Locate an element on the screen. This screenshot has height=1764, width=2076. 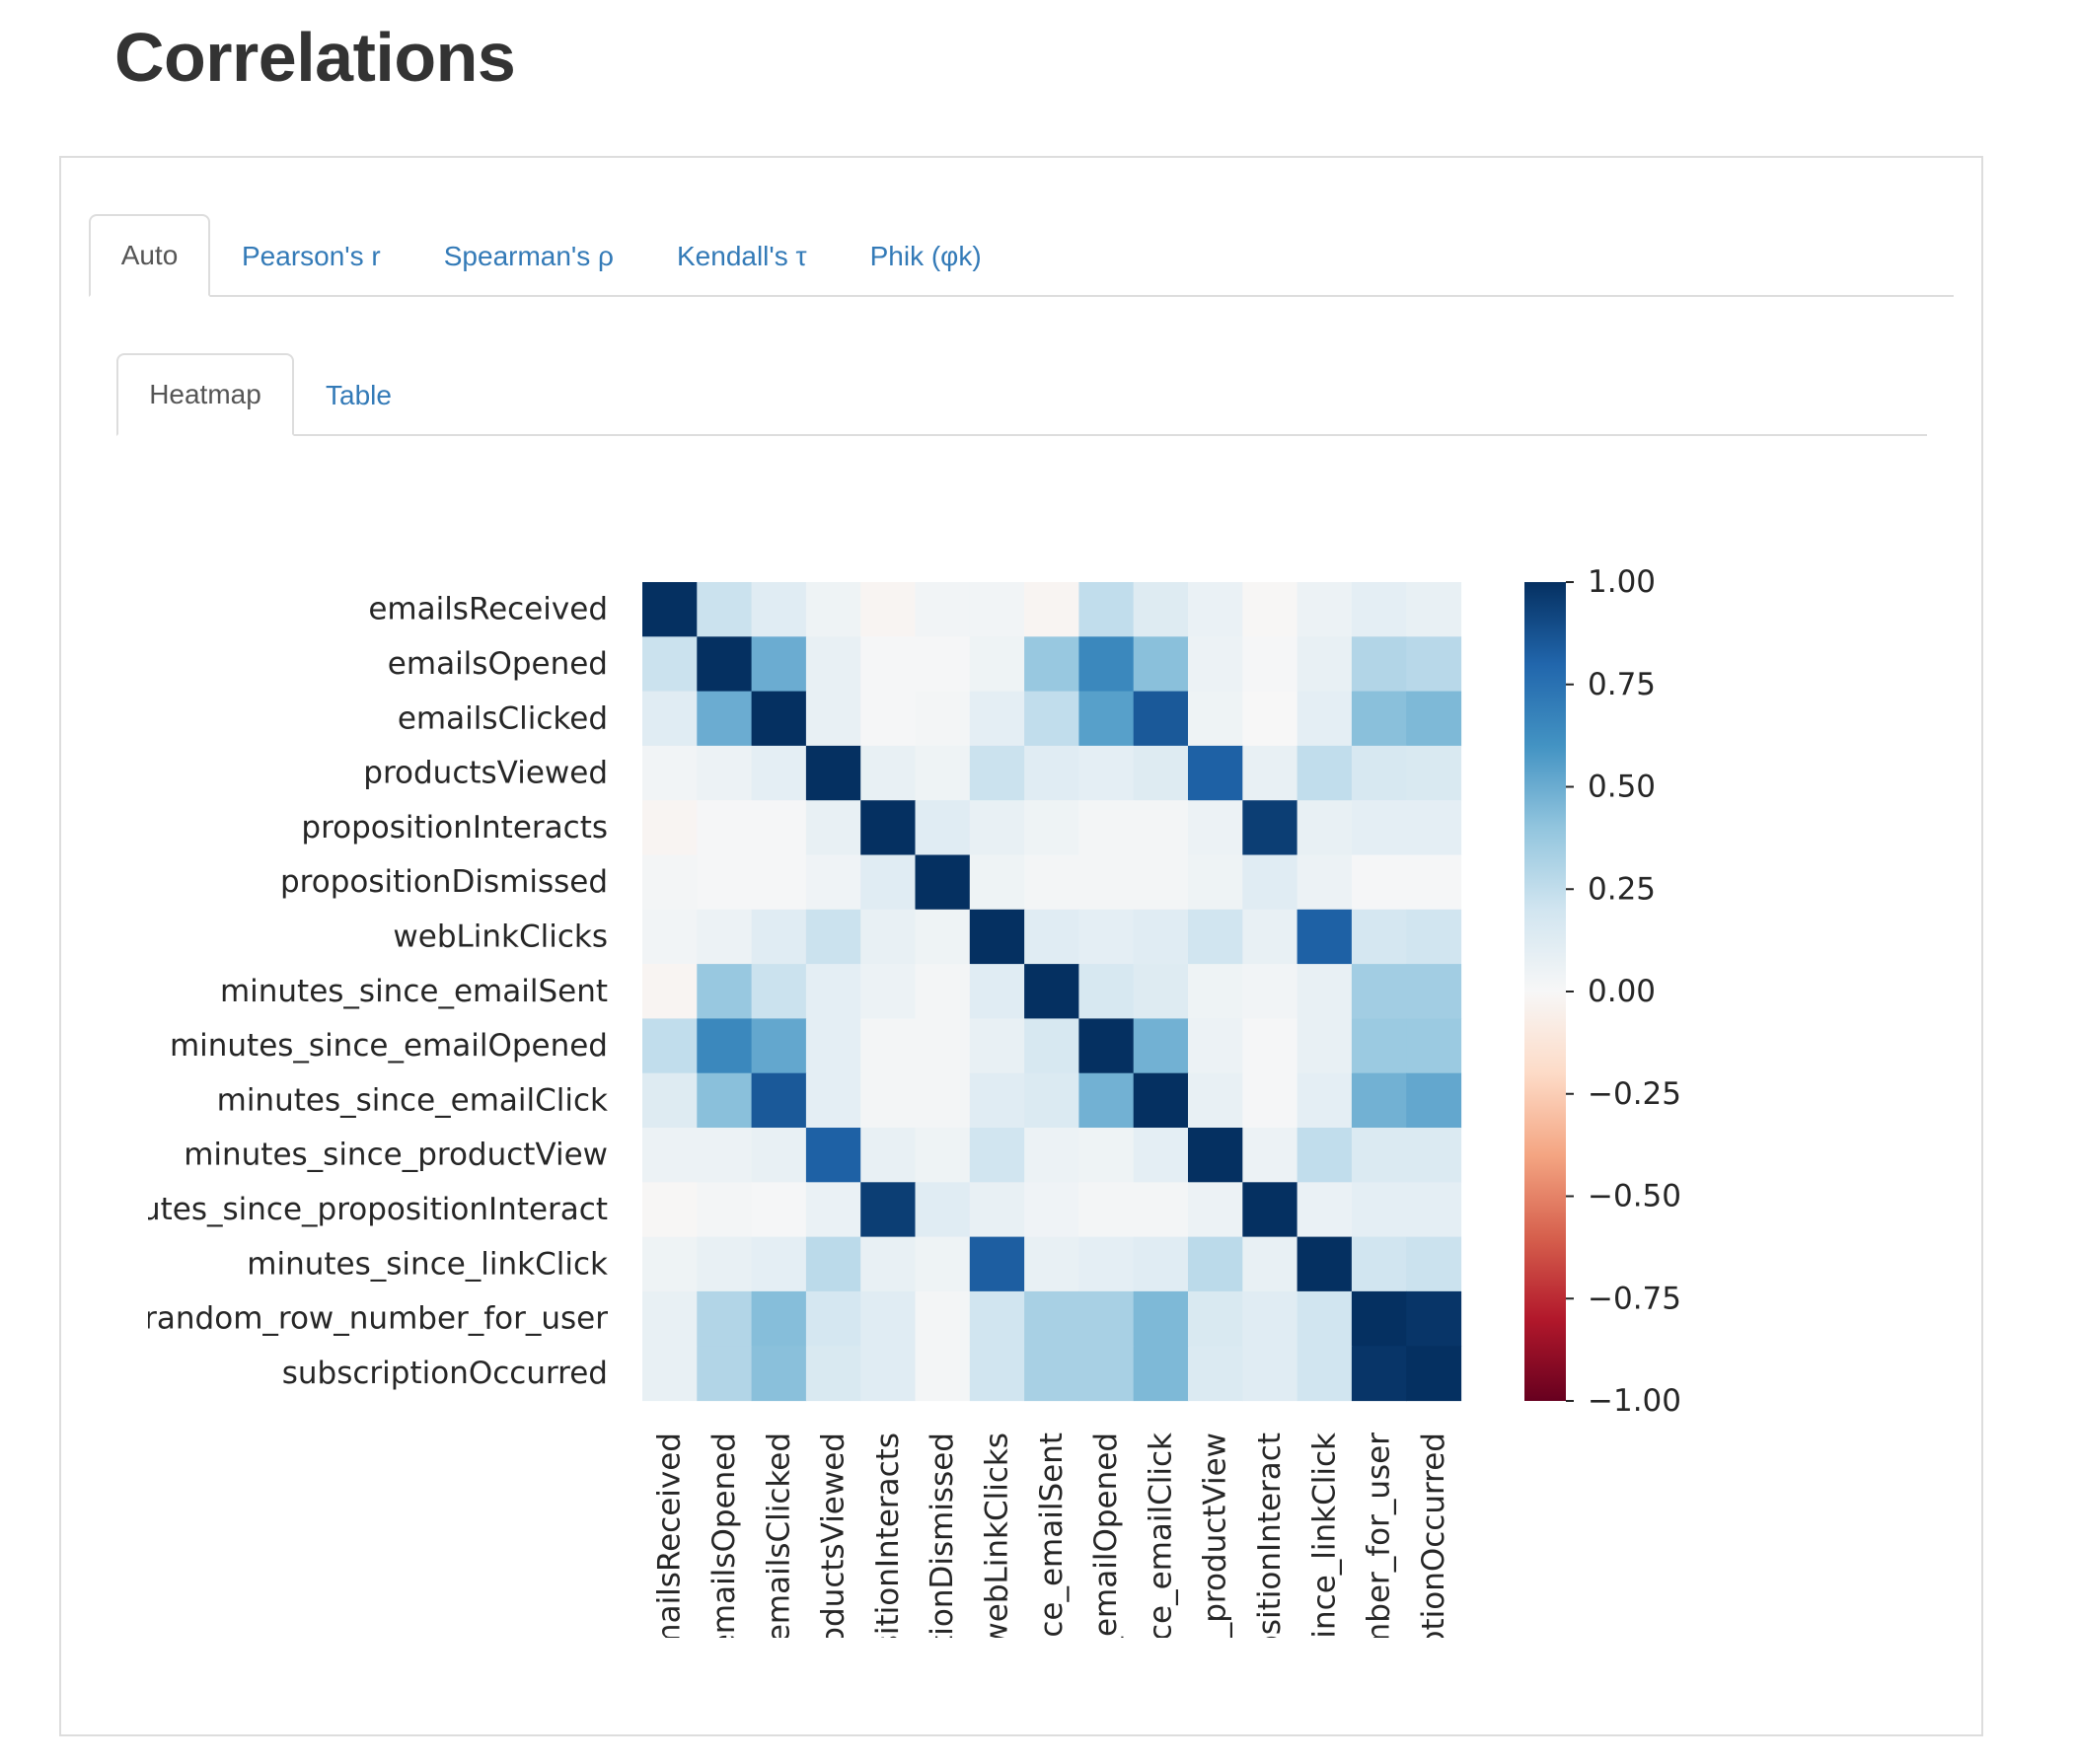
page-title: Correlations is located at coordinates (315, 57).